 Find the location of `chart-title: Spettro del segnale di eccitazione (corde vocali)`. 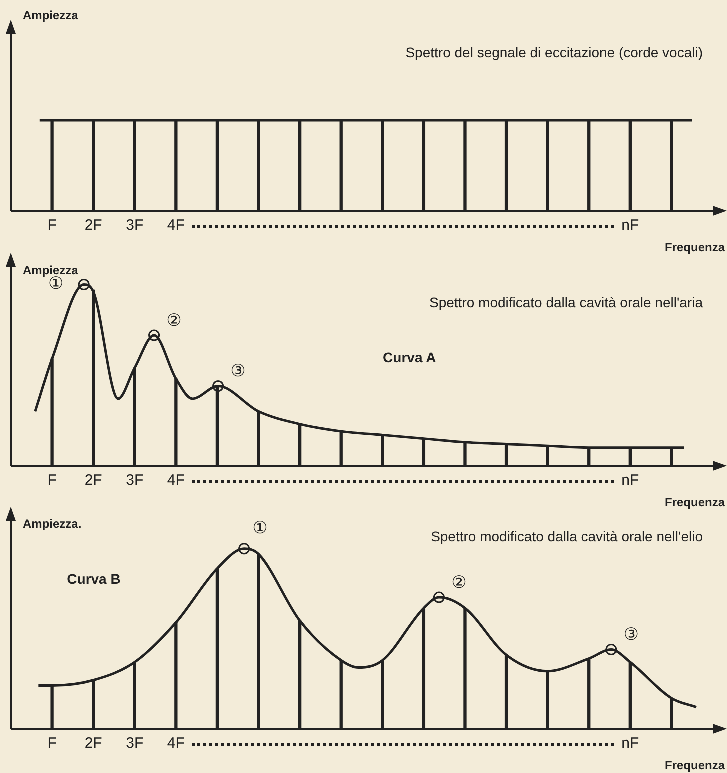

chart-title: Spettro del segnale di eccitazione (corde vocali) is located at coordinates (554, 52).